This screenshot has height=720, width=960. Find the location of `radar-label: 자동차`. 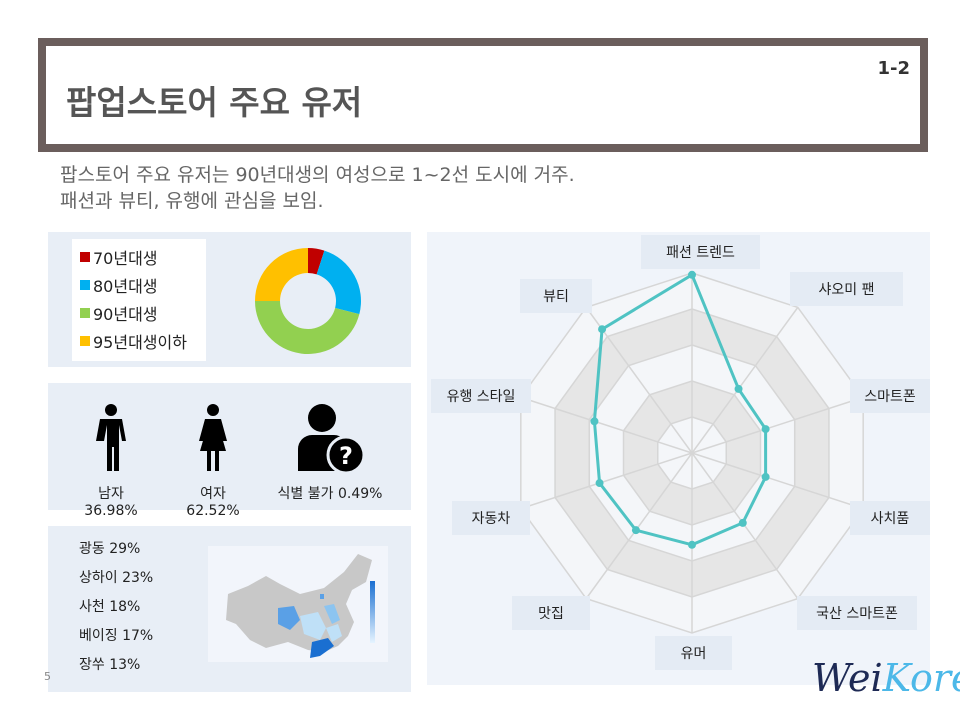

radar-label: 자동차 is located at coordinates (491, 518).